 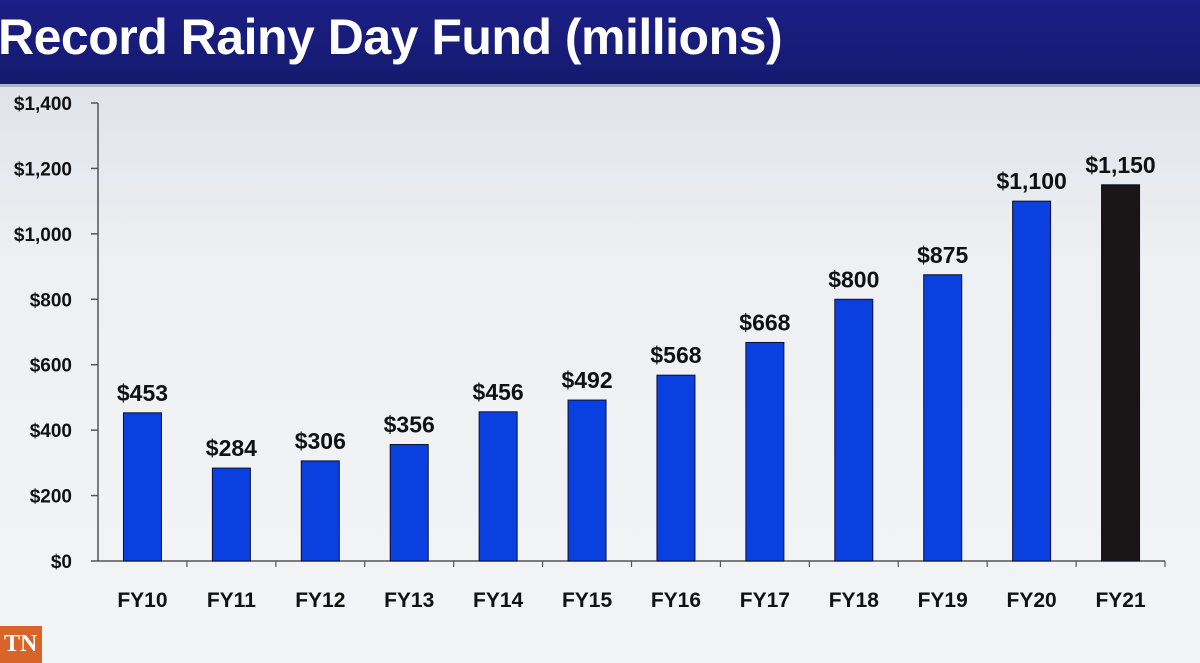 I want to click on y-tick-label: $600, so click(x=51, y=366).